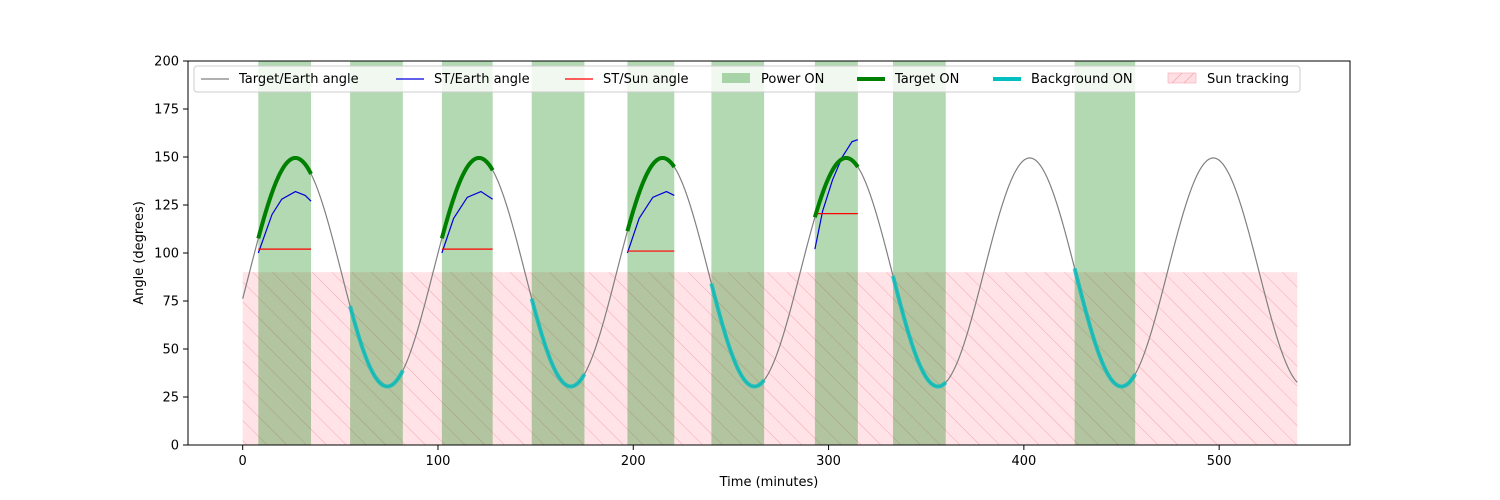 Image resolution: width=1500 pixels, height=500 pixels. I want to click on x-tick-label: 400, so click(1023, 461).